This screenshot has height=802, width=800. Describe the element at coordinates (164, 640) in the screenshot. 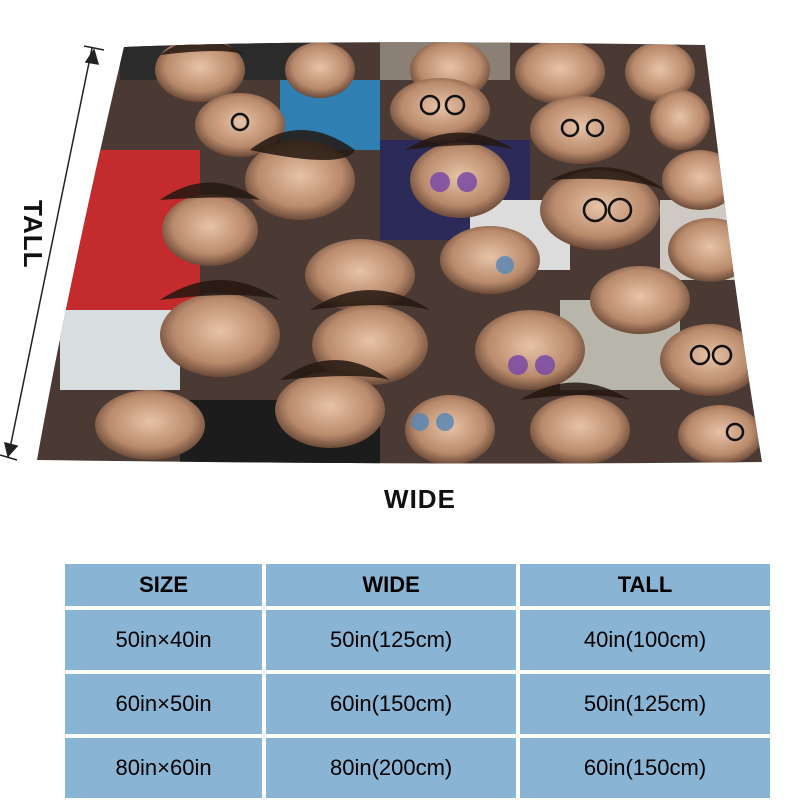

I see `cell-size: 50in×40in` at that location.